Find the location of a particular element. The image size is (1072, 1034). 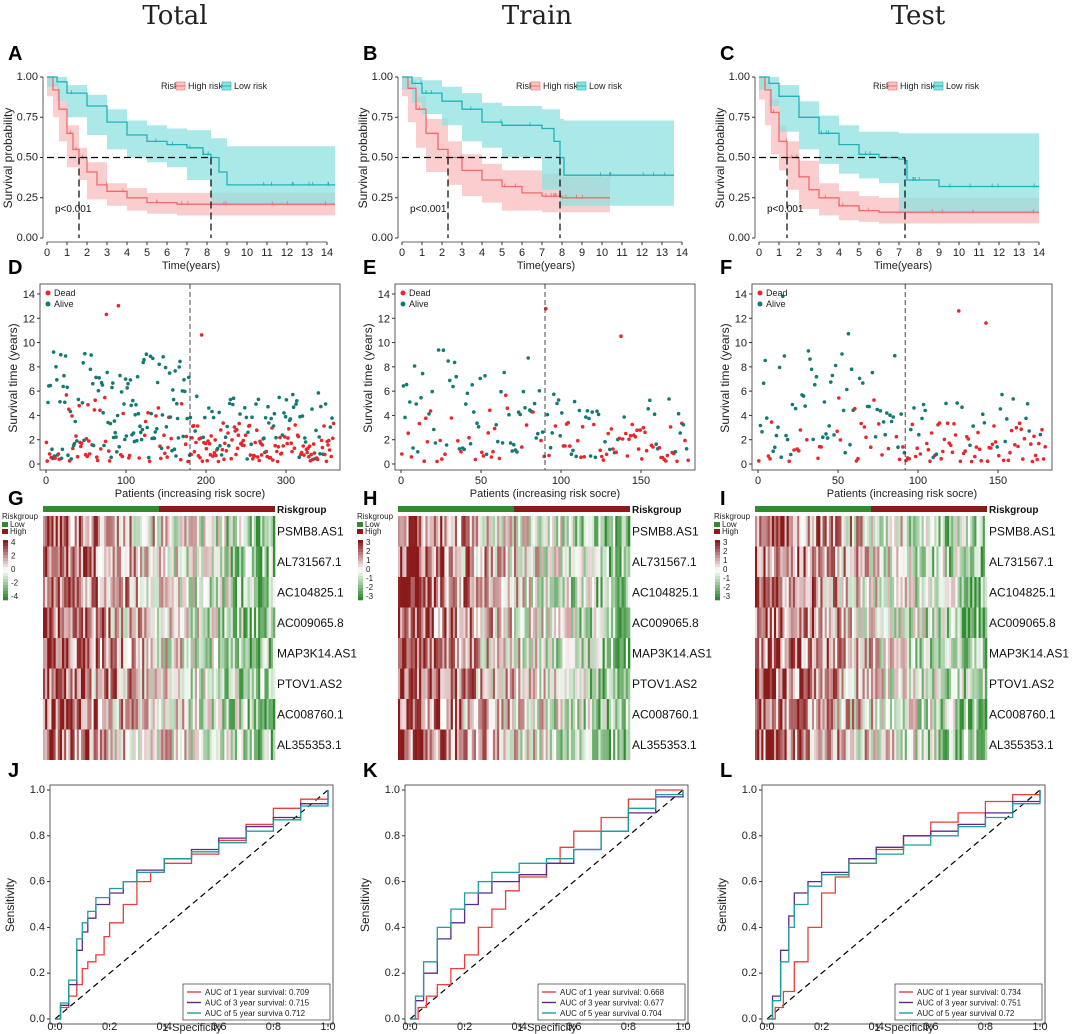

gene-label: AC009065.8 is located at coordinates (1022, 623).